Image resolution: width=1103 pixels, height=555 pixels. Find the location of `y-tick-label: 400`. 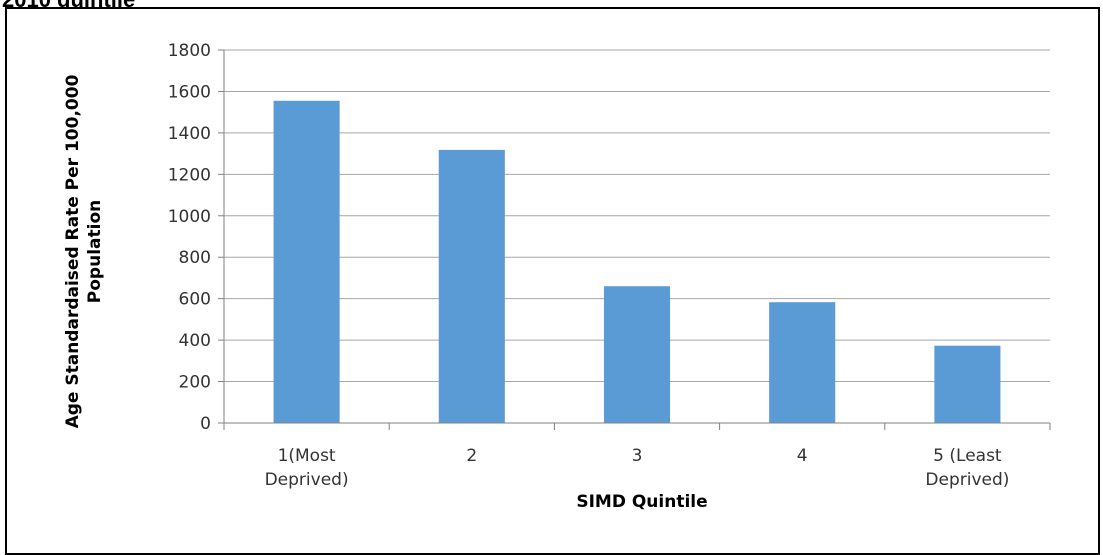

y-tick-label: 400 is located at coordinates (195, 341).